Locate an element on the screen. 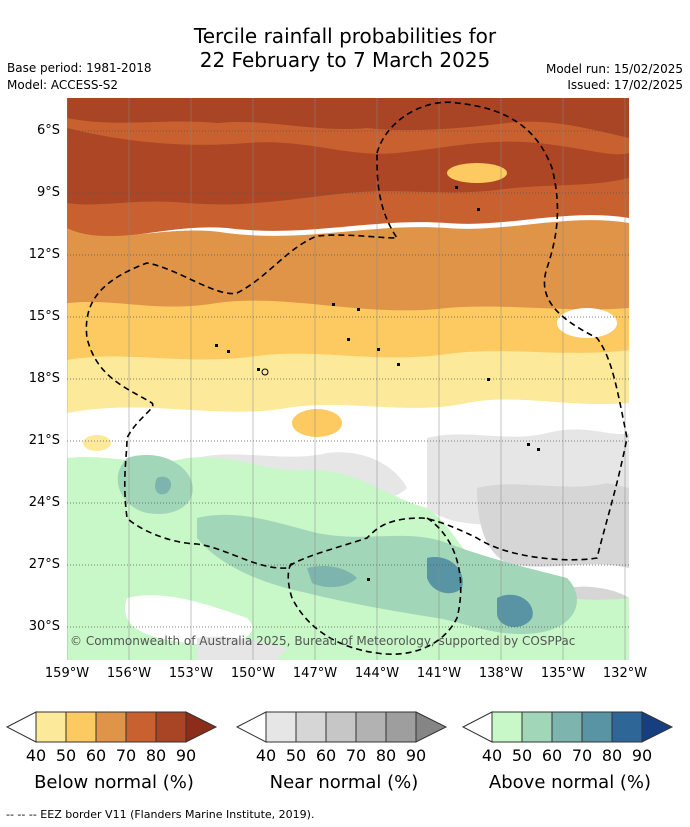 The height and width of the screenshot is (827, 690). lat-label: 12°S is located at coordinates (44, 254).